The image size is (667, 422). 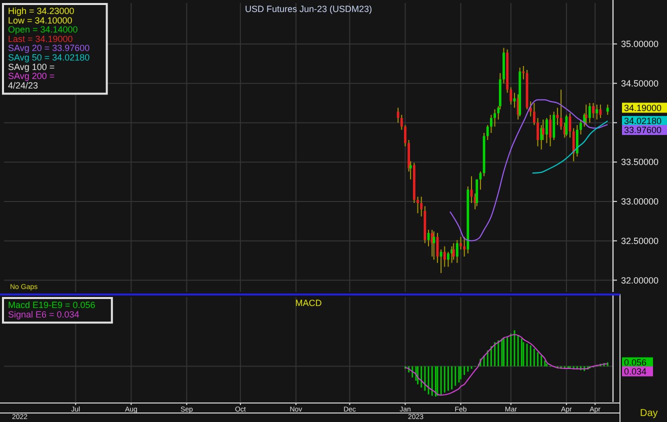 What do you see at coordinates (31, 67) in the screenshot?
I see `annotation: SAvg 100 =` at bounding box center [31, 67].